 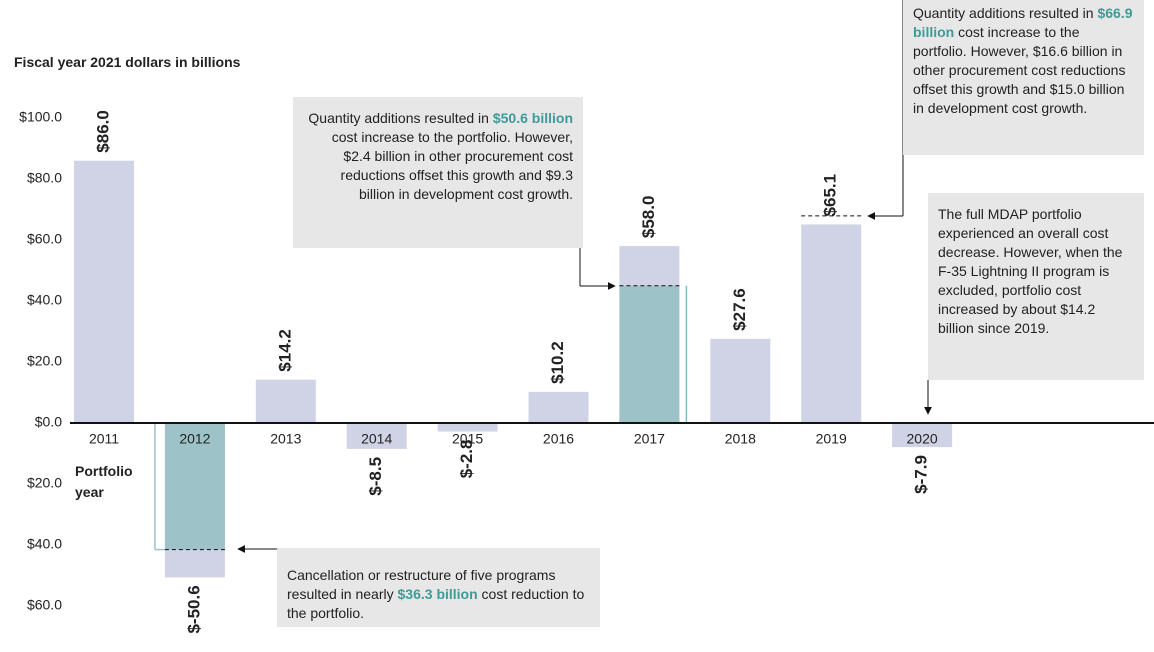 I want to click on annotation-text: $36.3 billion, so click(x=437, y=594).